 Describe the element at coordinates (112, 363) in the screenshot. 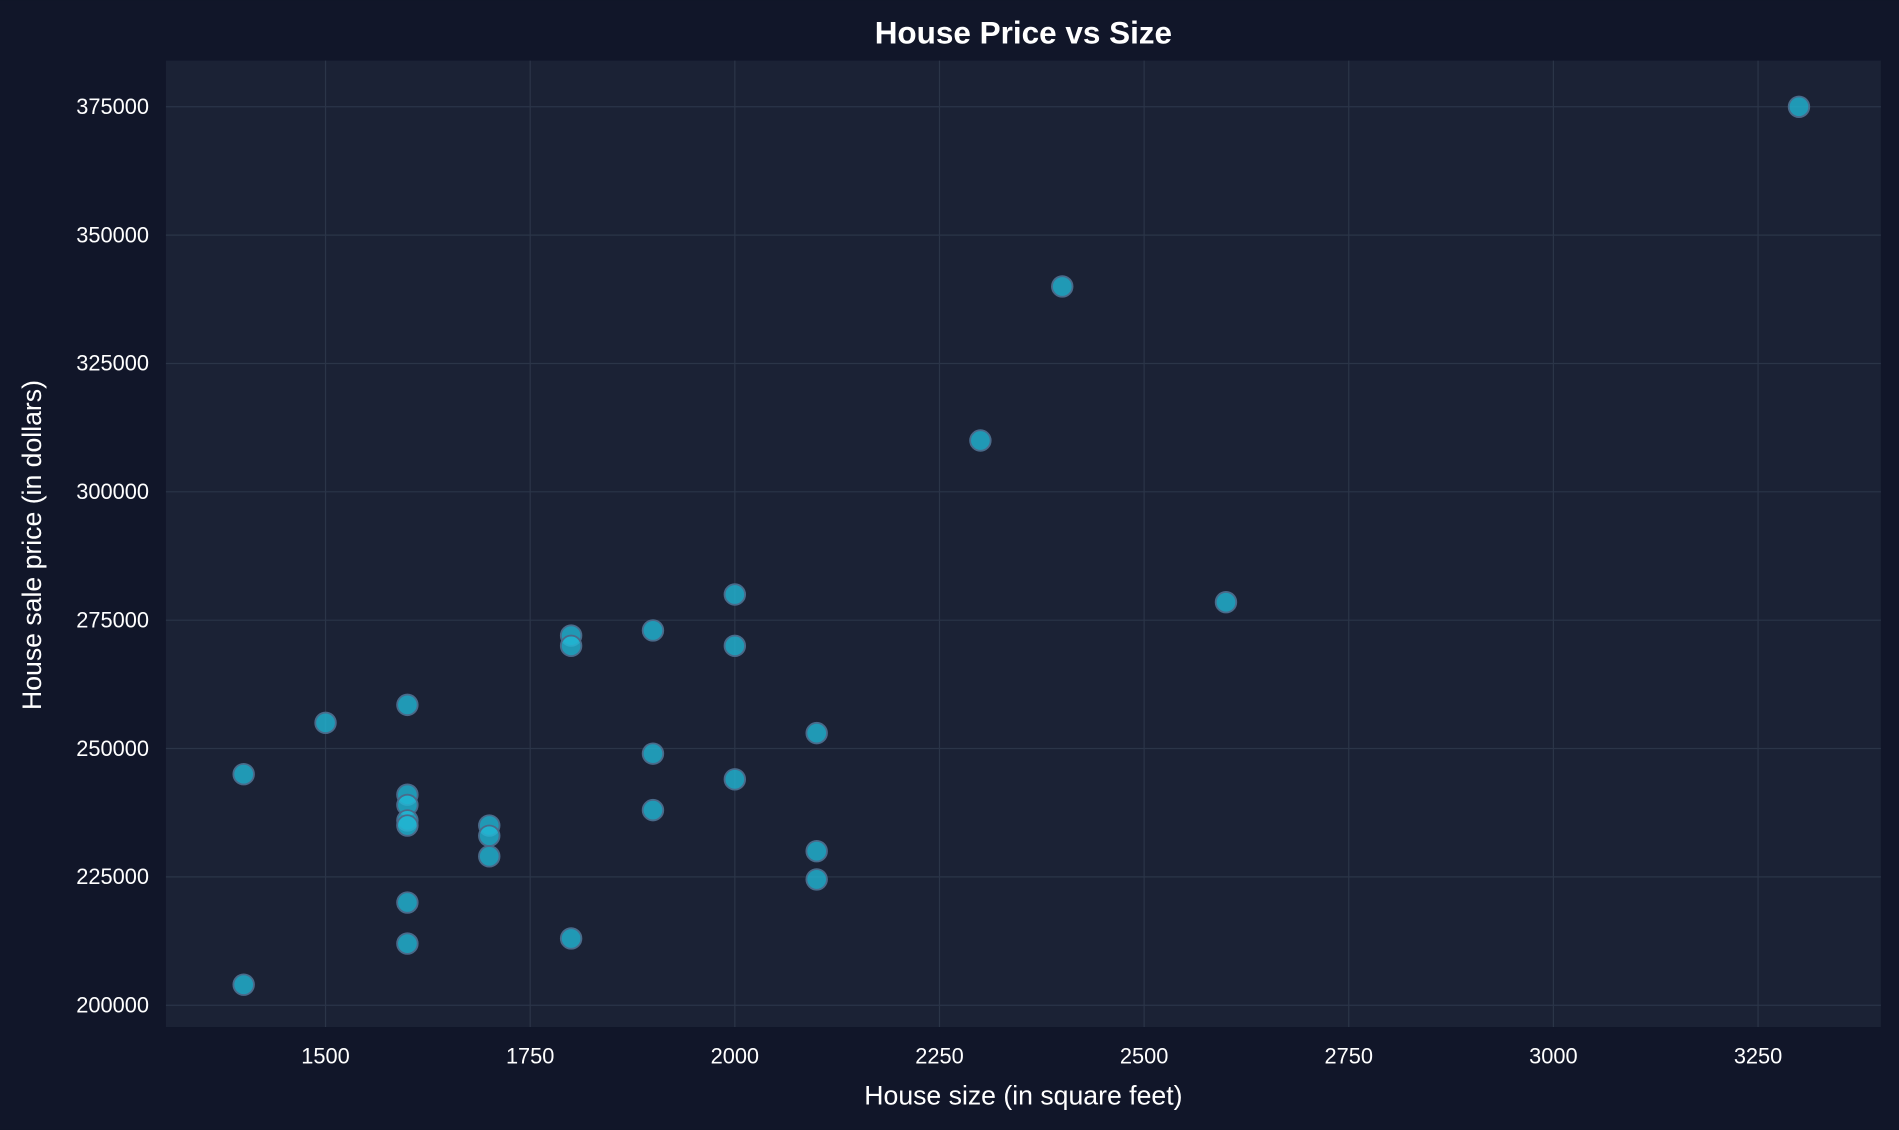

I see `y-tick-label: 325000` at that location.